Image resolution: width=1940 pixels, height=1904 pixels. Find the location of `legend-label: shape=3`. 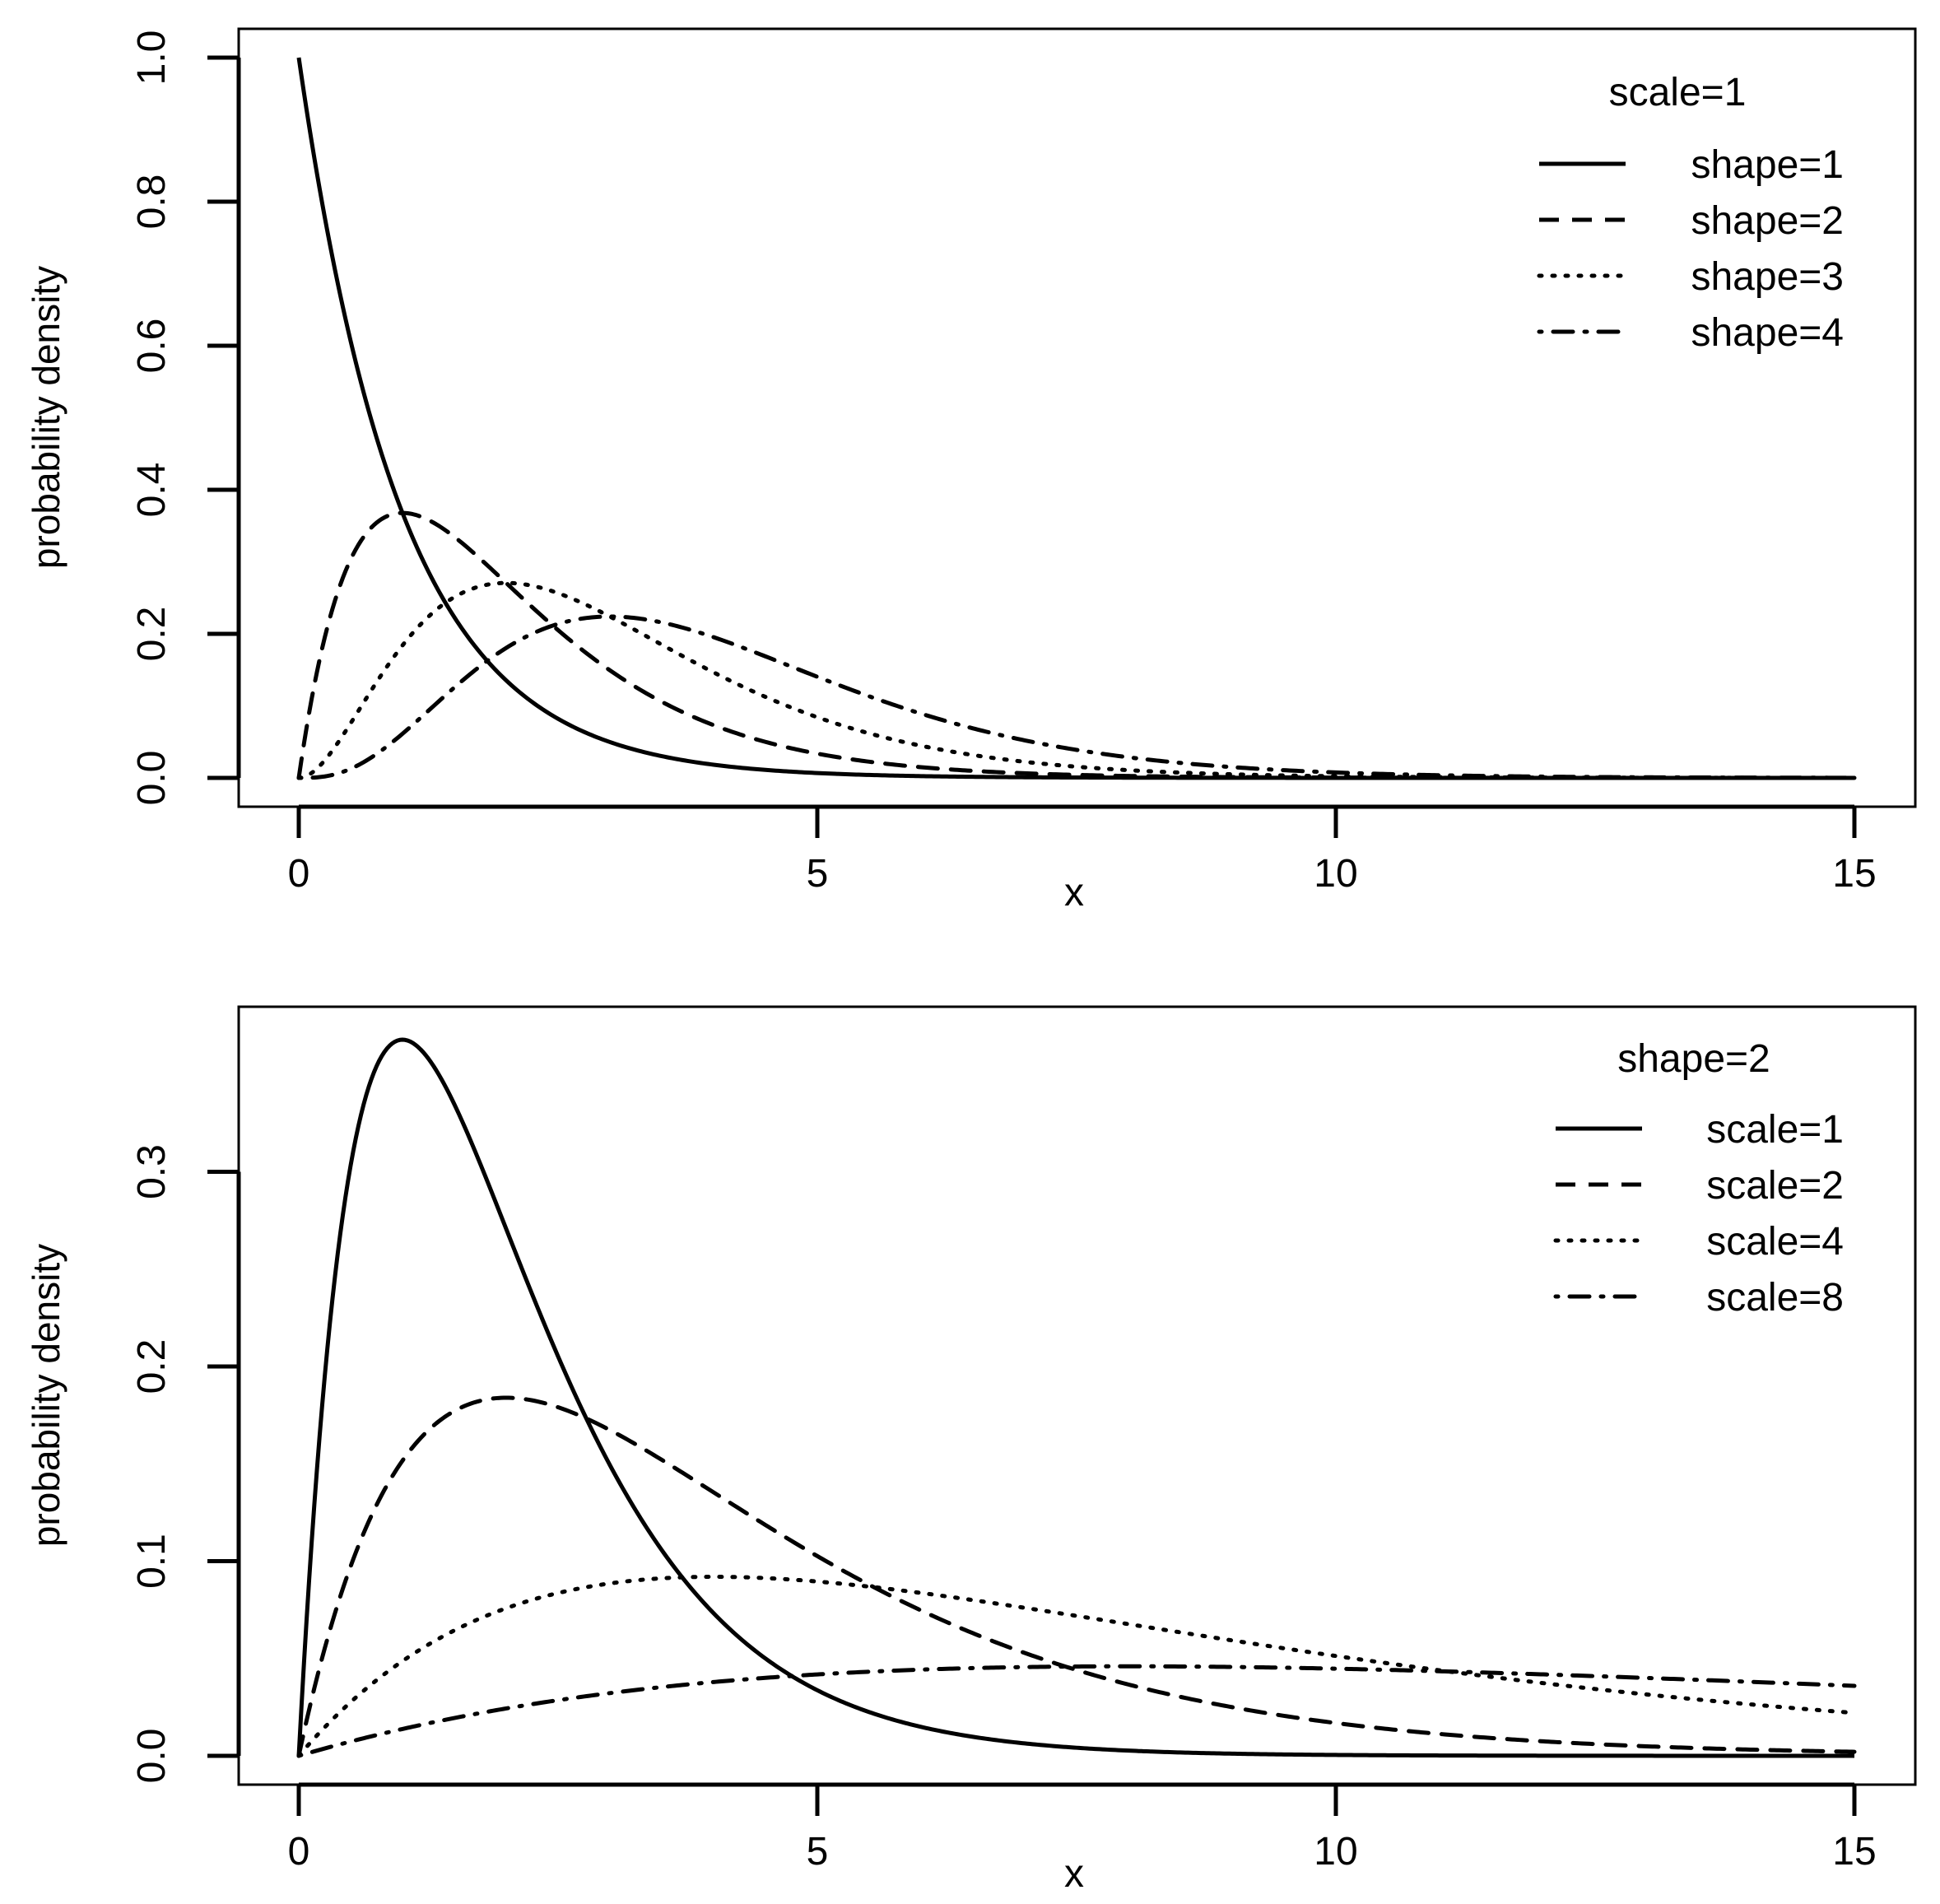

legend-label: shape=3 is located at coordinates (1767, 277).